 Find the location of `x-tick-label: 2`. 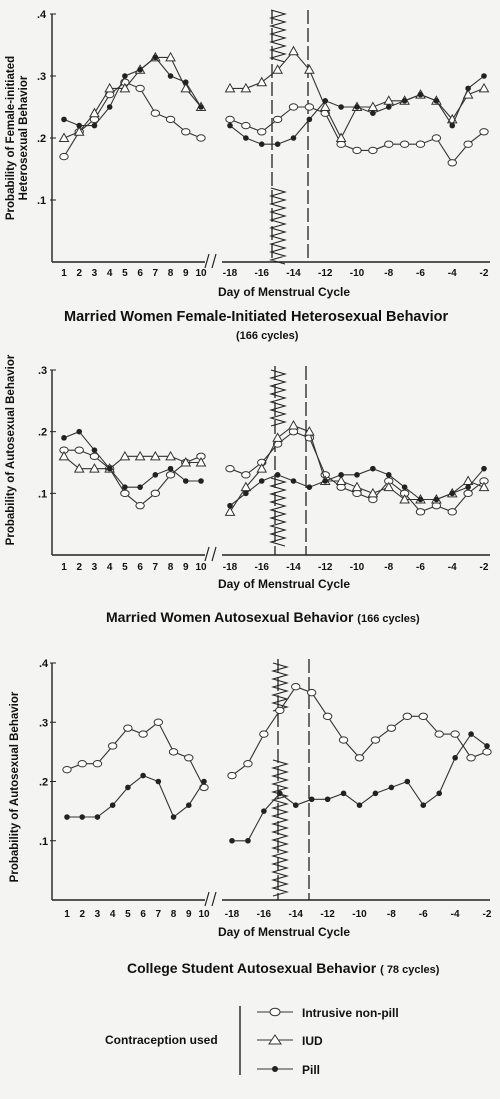

x-tick-label: 2 is located at coordinates (82, 914).